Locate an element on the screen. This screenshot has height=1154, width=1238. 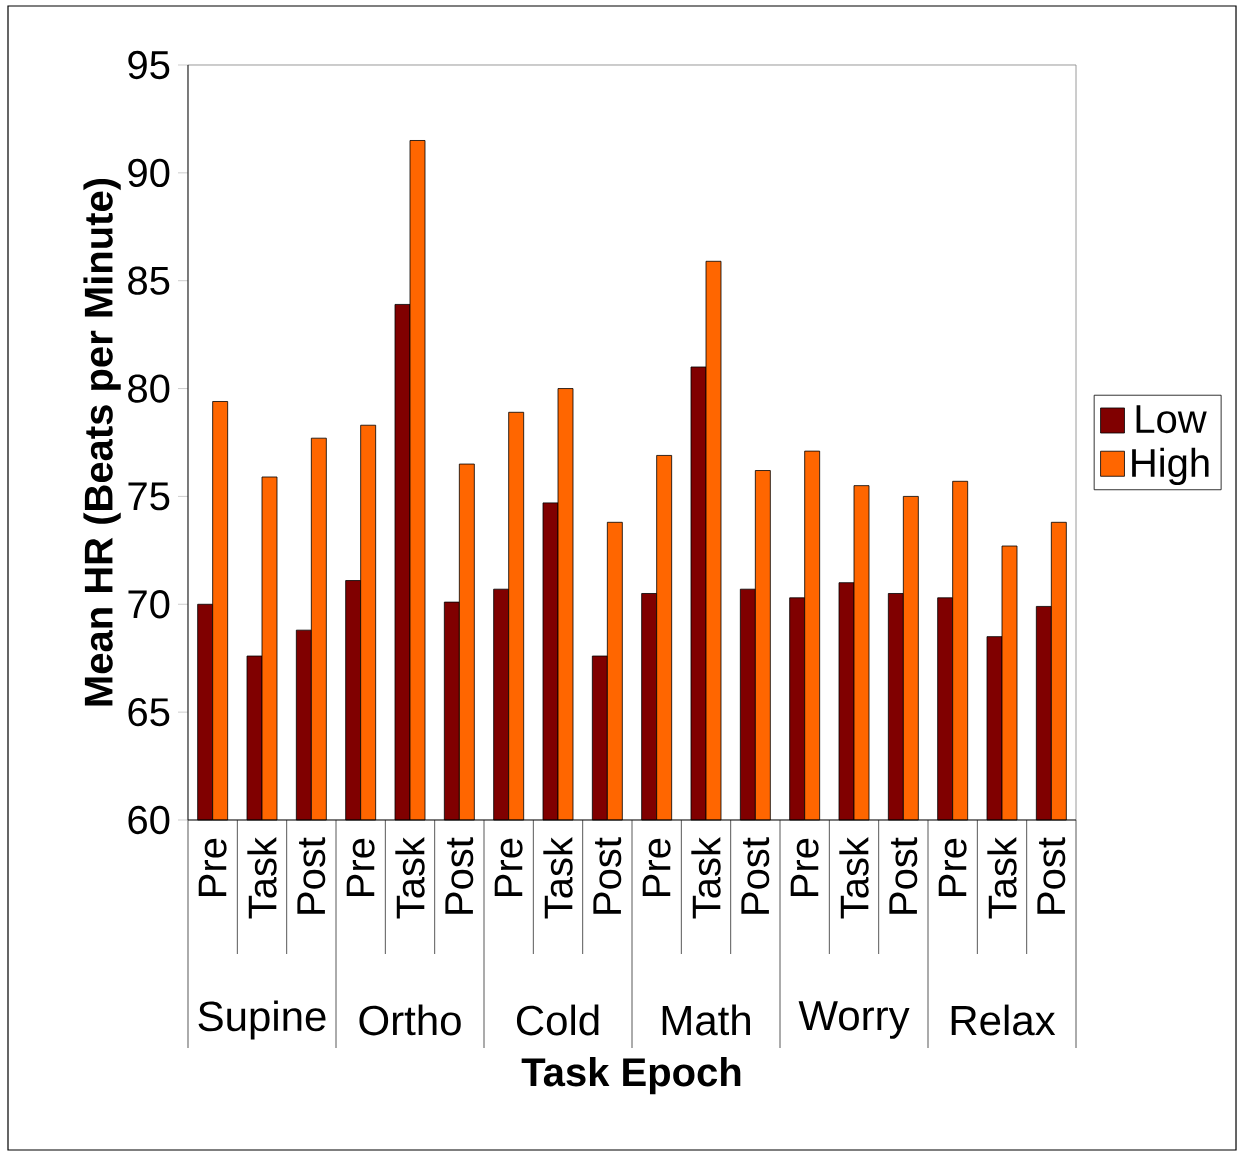
y-tick-label: 75 is located at coordinates (149, 496).